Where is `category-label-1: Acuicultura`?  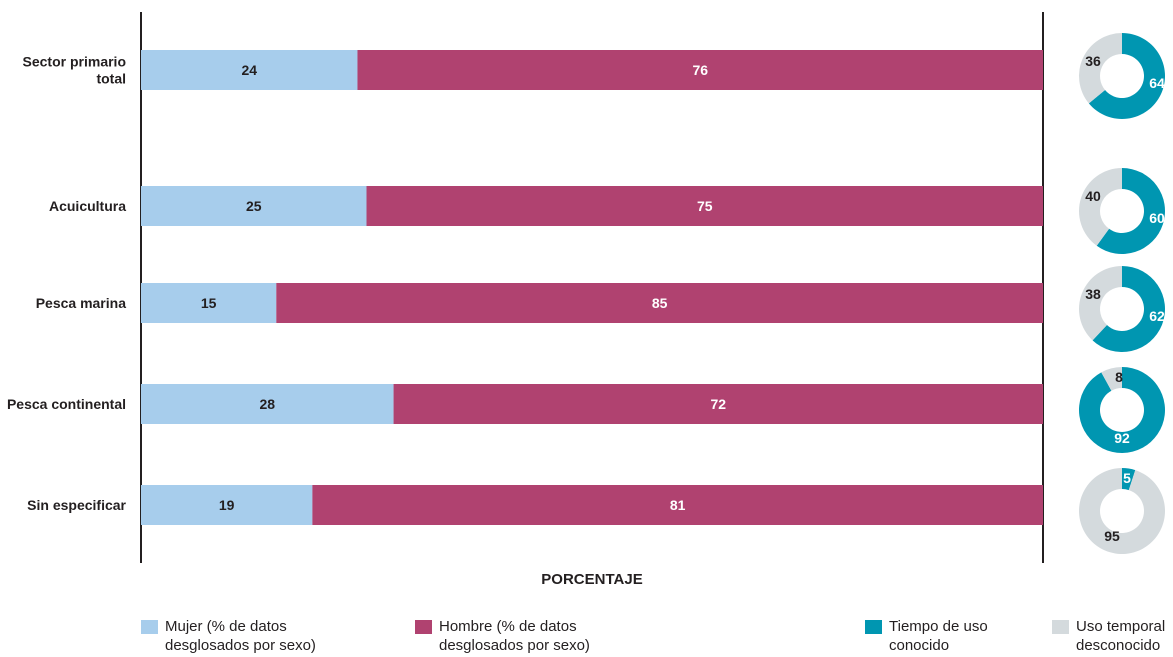
category-label-1: Acuicultura is located at coordinates (87, 206).